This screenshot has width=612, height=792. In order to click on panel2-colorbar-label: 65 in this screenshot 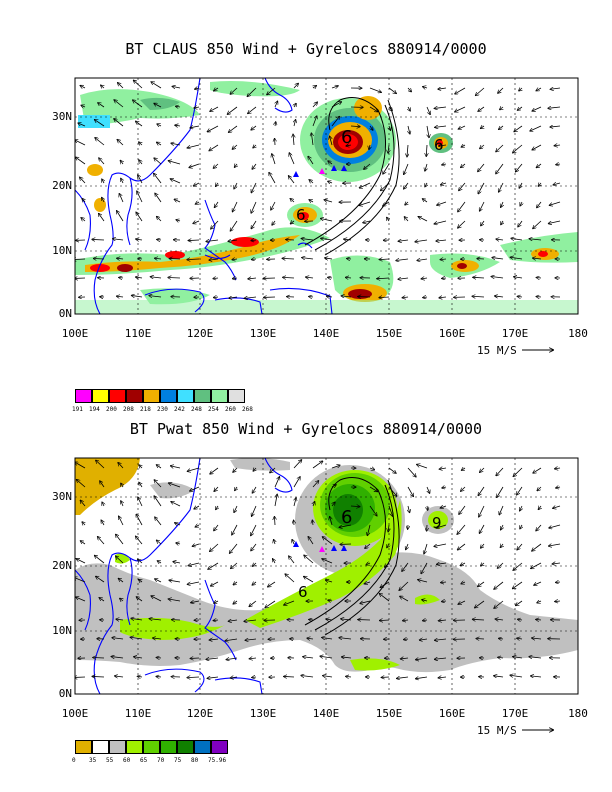, I will do `click(144, 760)`.